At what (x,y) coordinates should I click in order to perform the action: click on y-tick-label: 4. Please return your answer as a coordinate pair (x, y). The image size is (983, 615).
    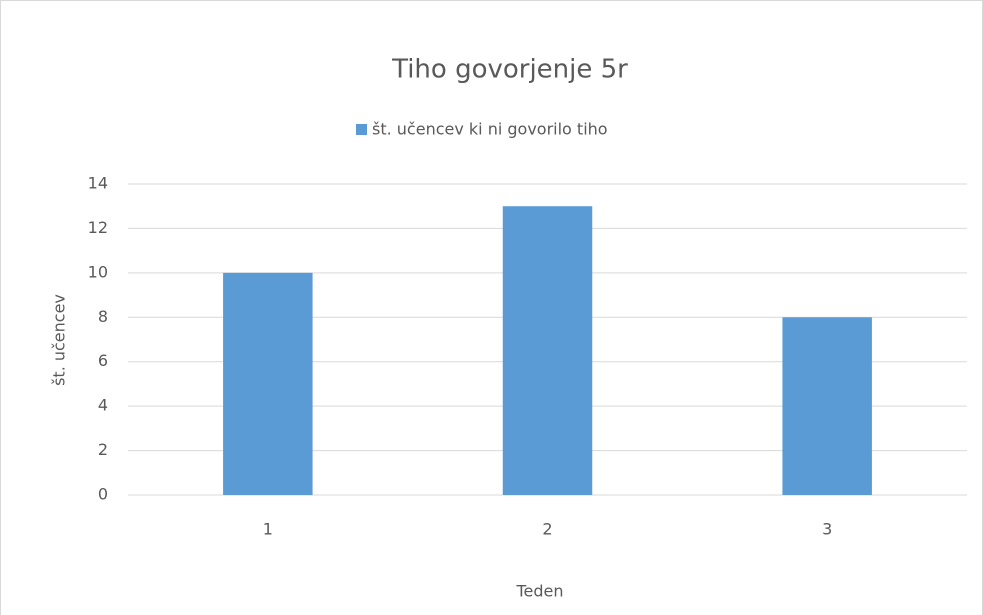
    Looking at the image, I should click on (103, 405).